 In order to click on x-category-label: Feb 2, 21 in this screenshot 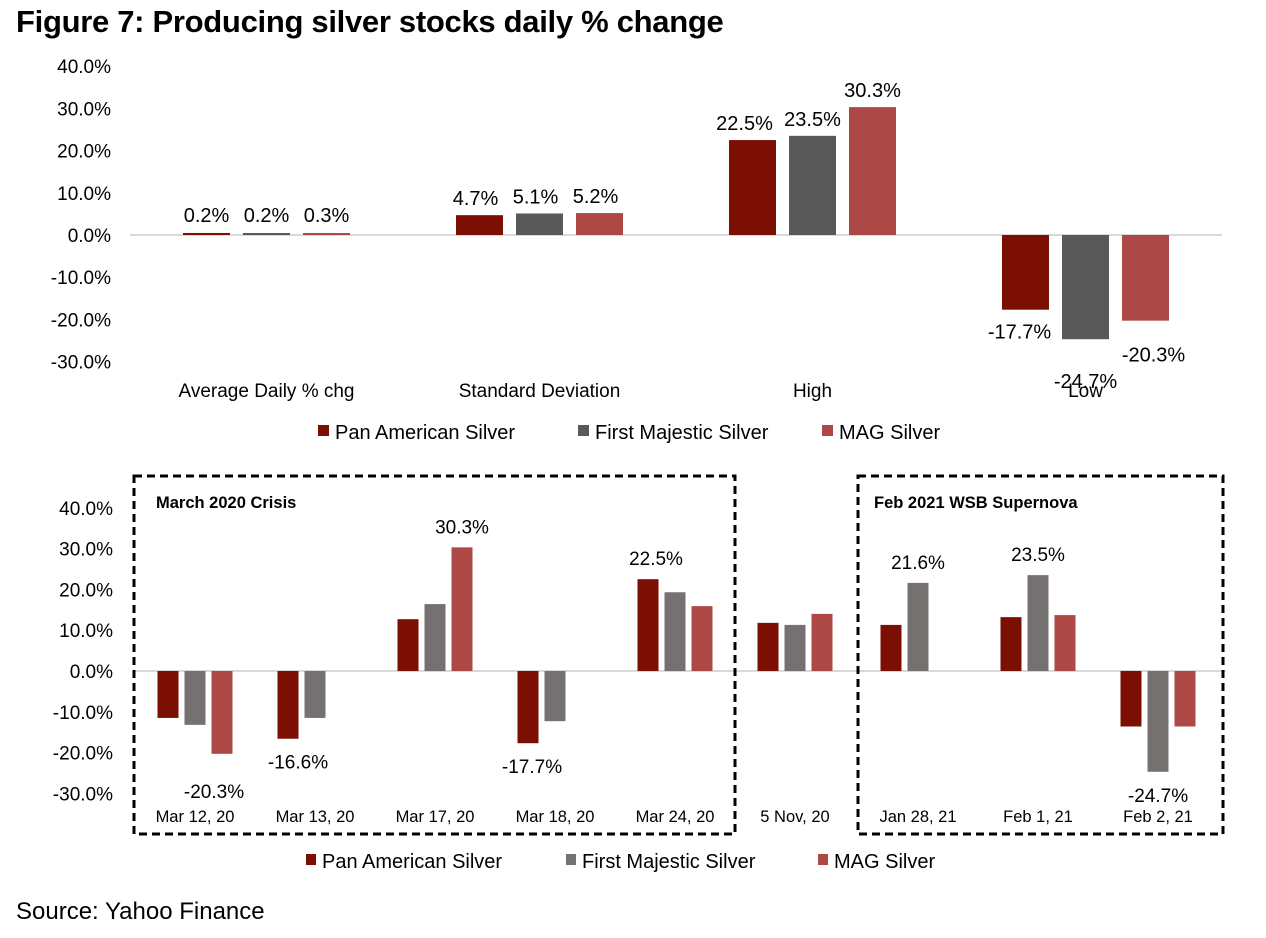, I will do `click(1158, 817)`.